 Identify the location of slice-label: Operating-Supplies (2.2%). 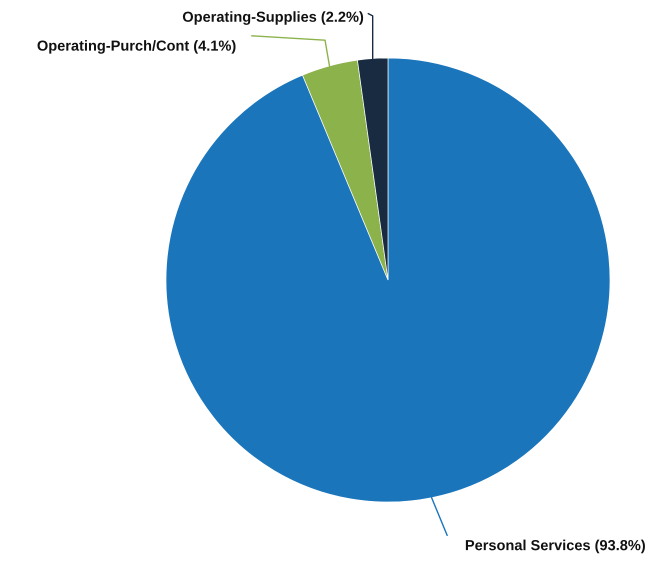
(273, 18).